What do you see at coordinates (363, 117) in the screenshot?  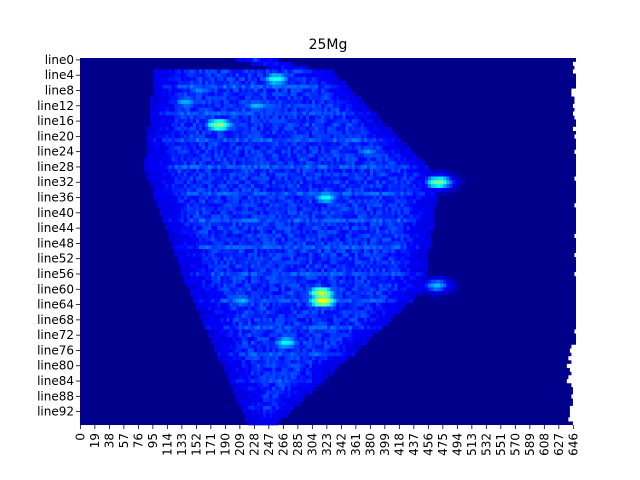 I see `heatmap-row` at bounding box center [363, 117].